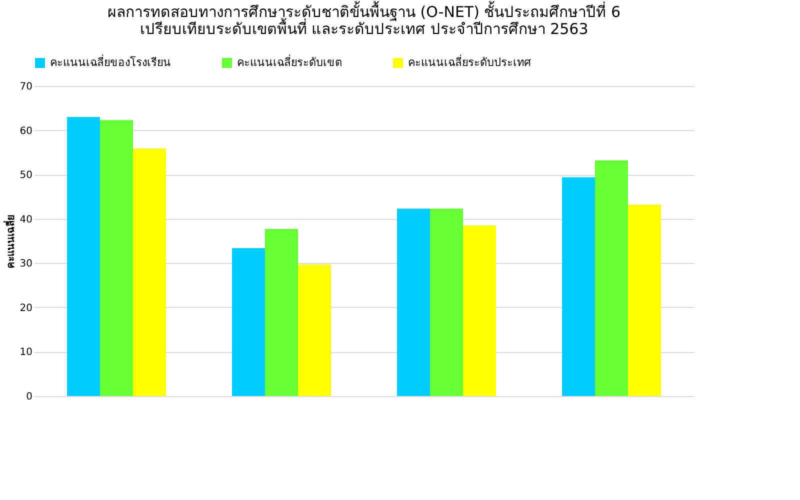 The width and height of the screenshot is (800, 500). Describe the element at coordinates (26, 308) in the screenshot. I see `y-tick-label: 20` at that location.